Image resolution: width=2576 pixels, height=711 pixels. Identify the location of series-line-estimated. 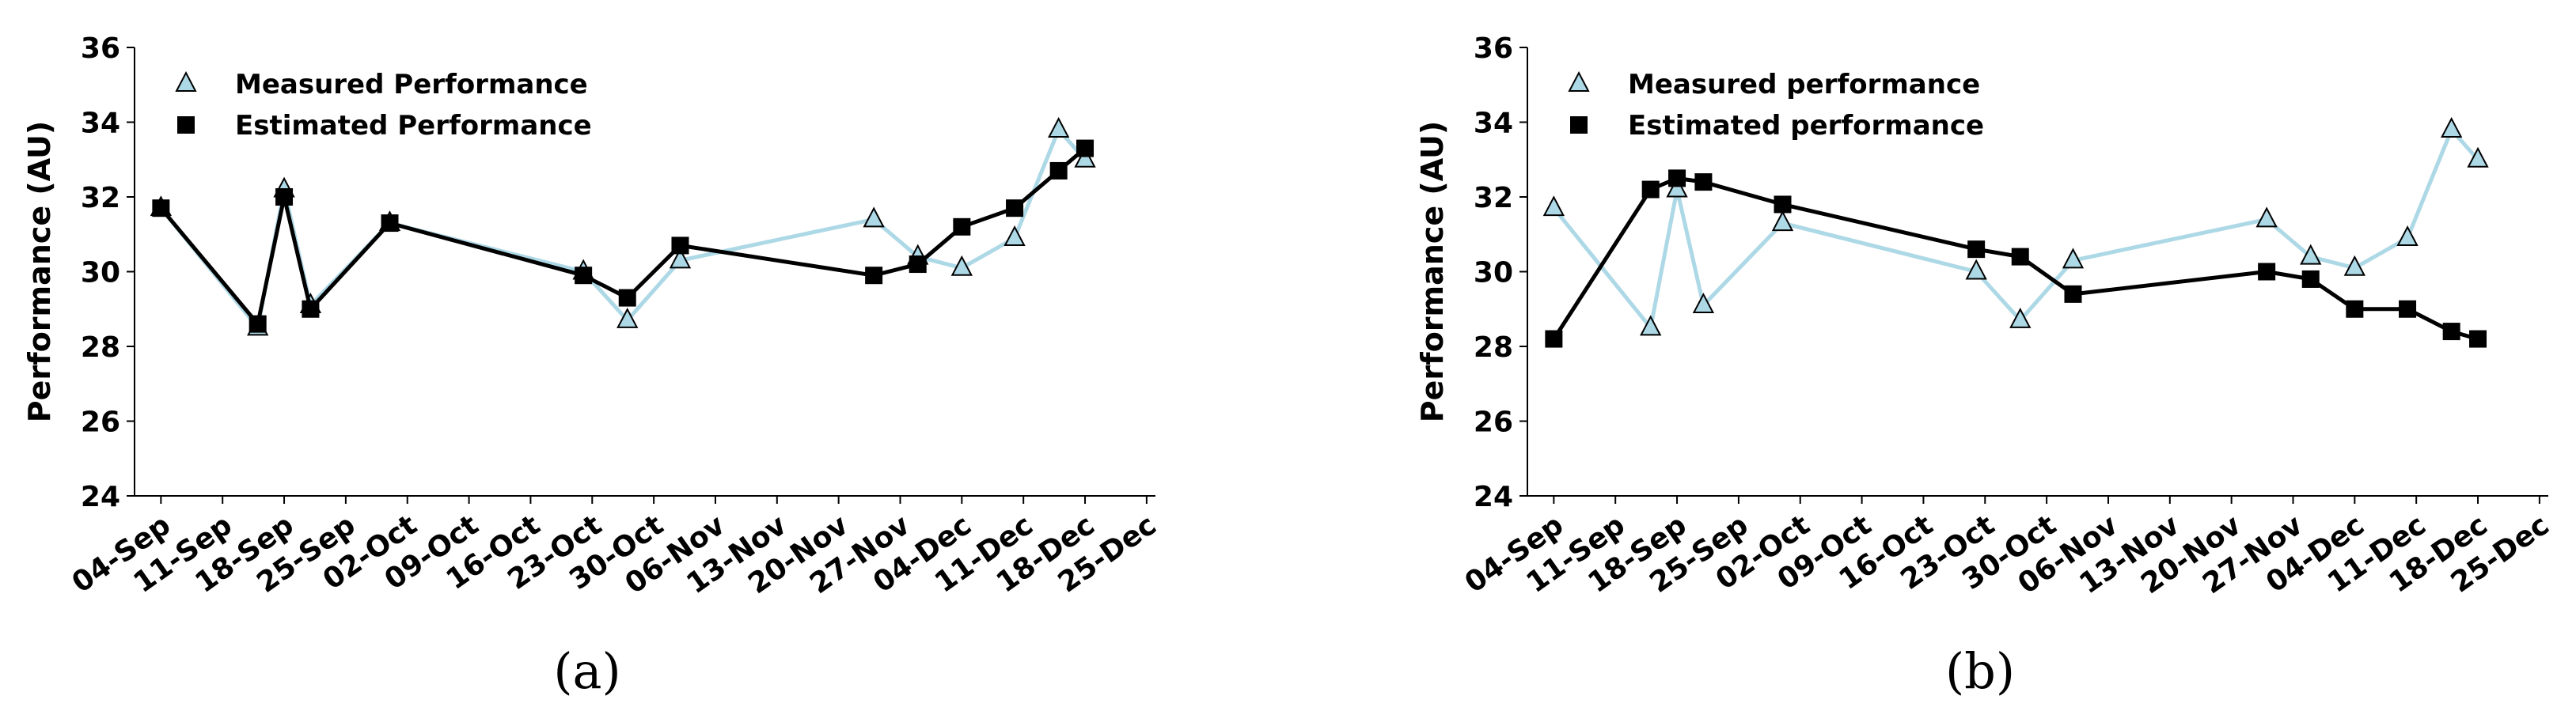
(623, 236).